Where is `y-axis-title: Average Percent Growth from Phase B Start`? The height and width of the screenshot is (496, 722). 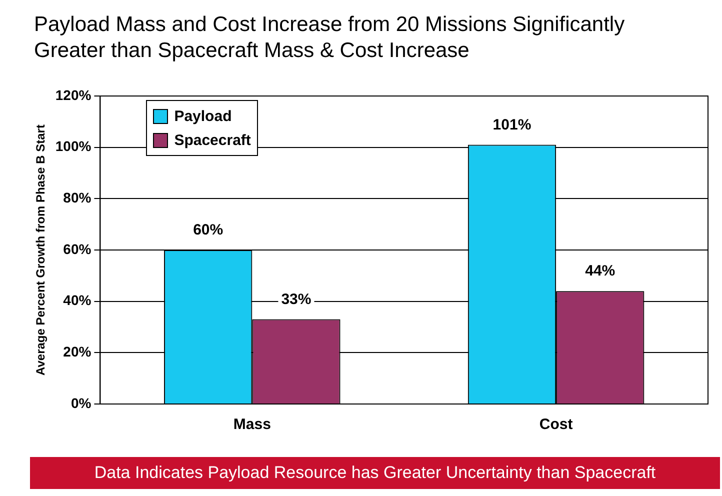 y-axis-title: Average Percent Growth from Phase B Start is located at coordinates (41, 250).